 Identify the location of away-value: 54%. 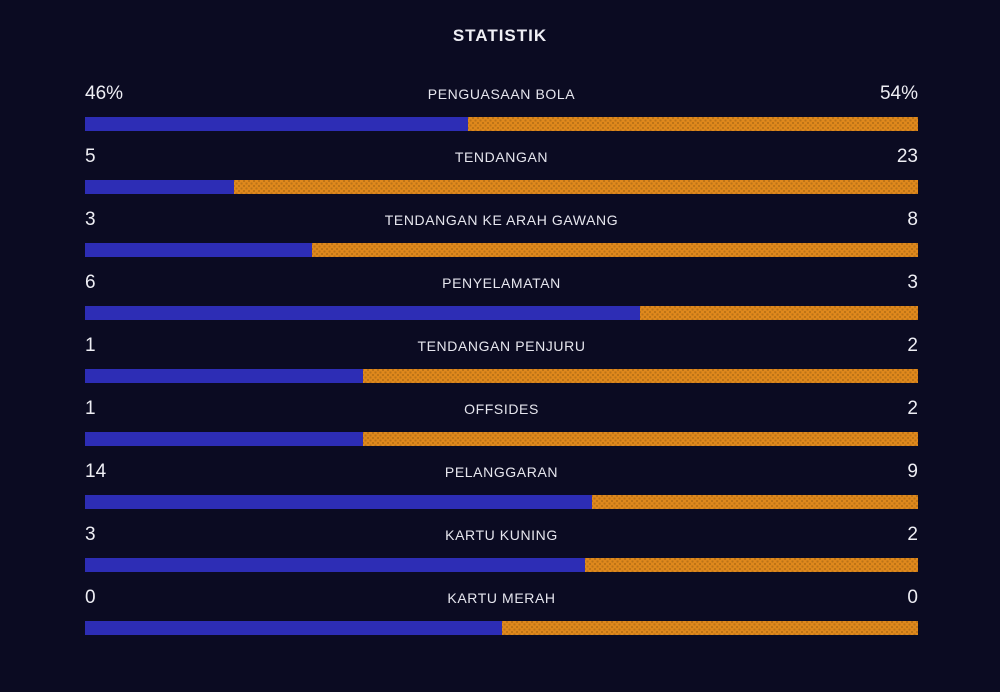
(898, 93).